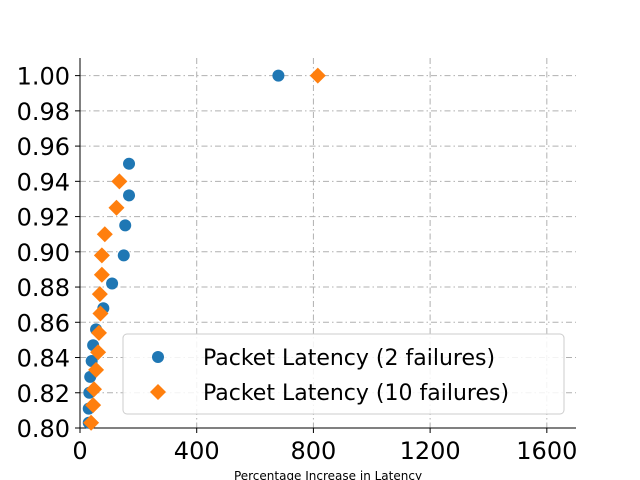 The height and width of the screenshot is (480, 640). Describe the element at coordinates (356, 393) in the screenshot. I see `legend-label: Packet Latency (10 failures)` at that location.